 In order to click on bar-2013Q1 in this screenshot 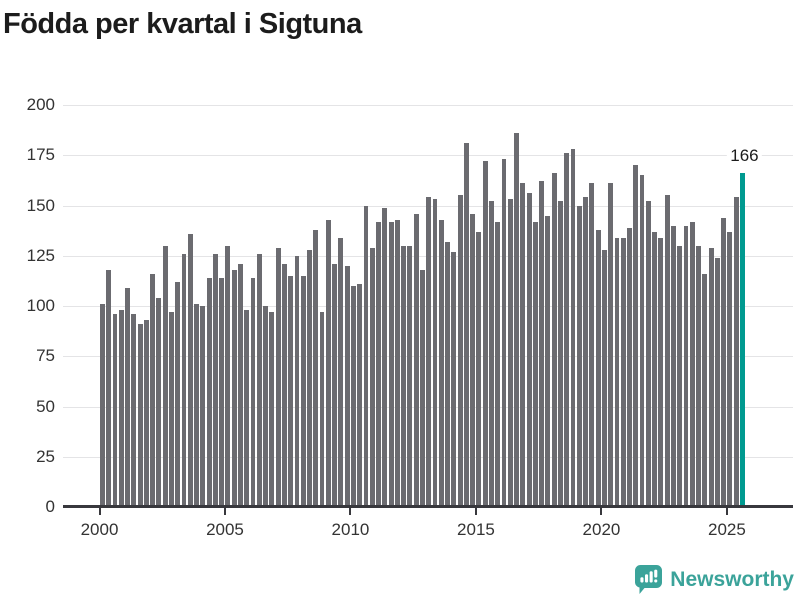, I will do `click(429, 352)`.